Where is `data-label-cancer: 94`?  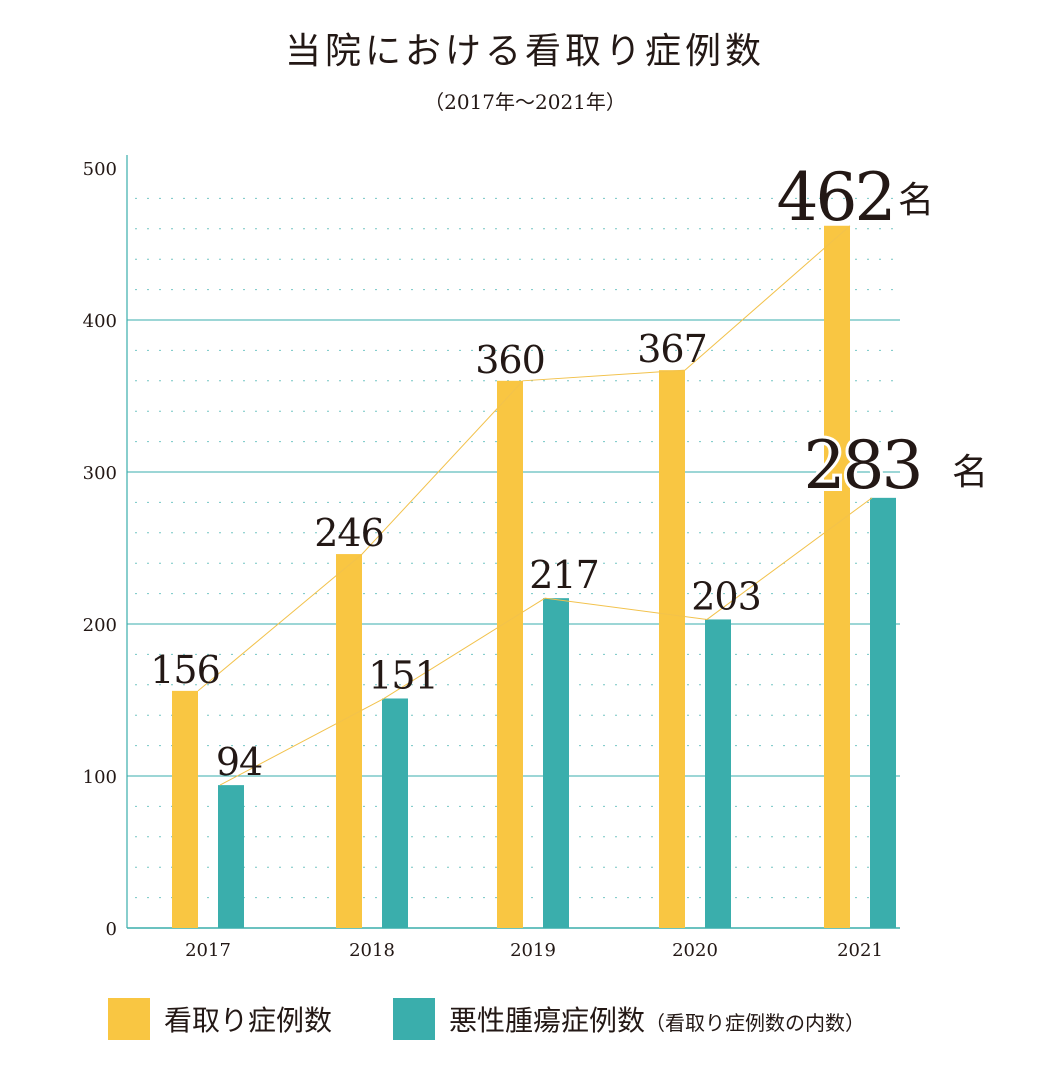
data-label-cancer: 94 is located at coordinates (239, 762).